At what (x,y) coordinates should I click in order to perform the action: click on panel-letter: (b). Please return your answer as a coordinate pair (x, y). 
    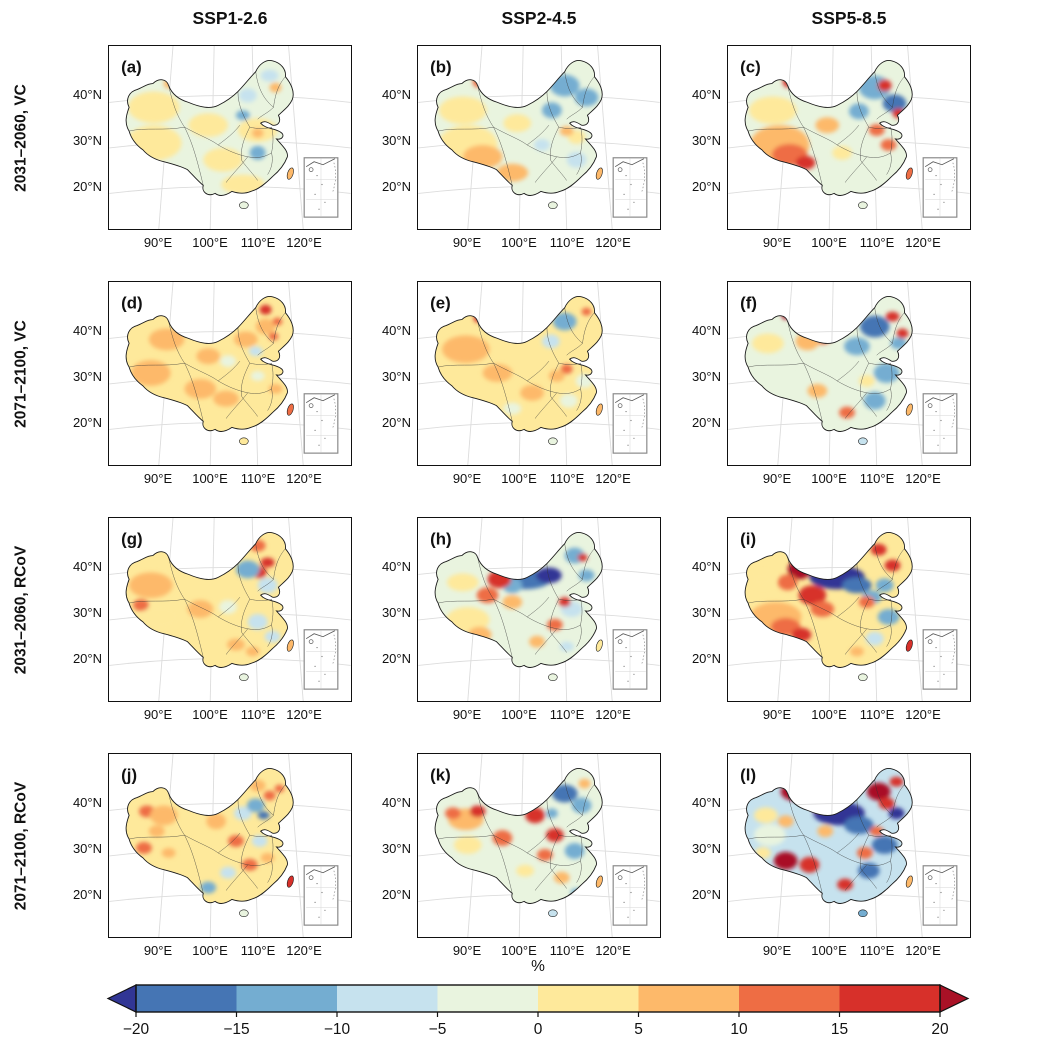
    Looking at the image, I should click on (440, 67).